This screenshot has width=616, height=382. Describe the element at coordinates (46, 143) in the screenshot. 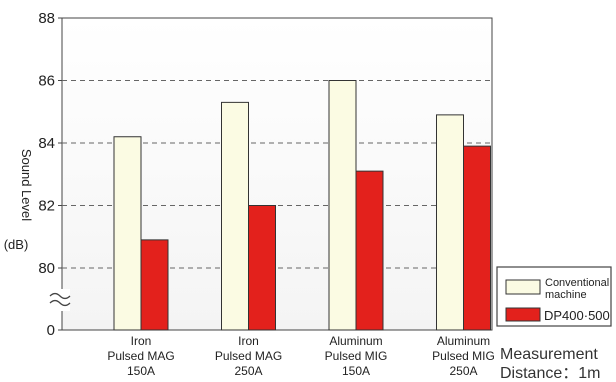

I see `y-tick-label: 84` at that location.